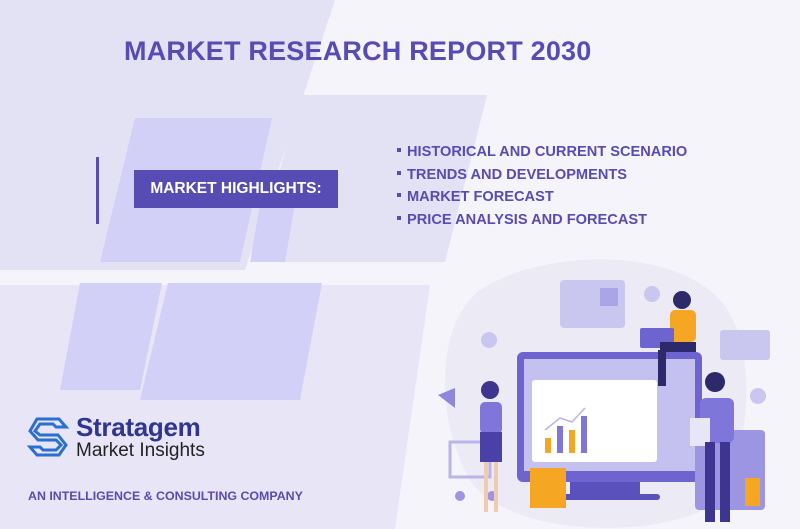 The height and width of the screenshot is (529, 800). Describe the element at coordinates (548, 488) in the screenshot. I see `shopping-bag-icon` at that location.